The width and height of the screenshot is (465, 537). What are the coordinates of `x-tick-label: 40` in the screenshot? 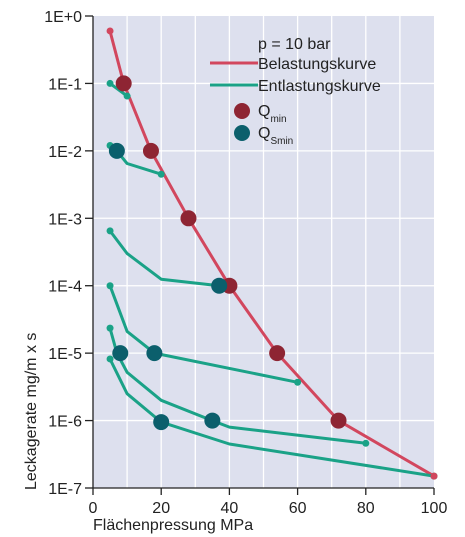 It's located at (230, 508).